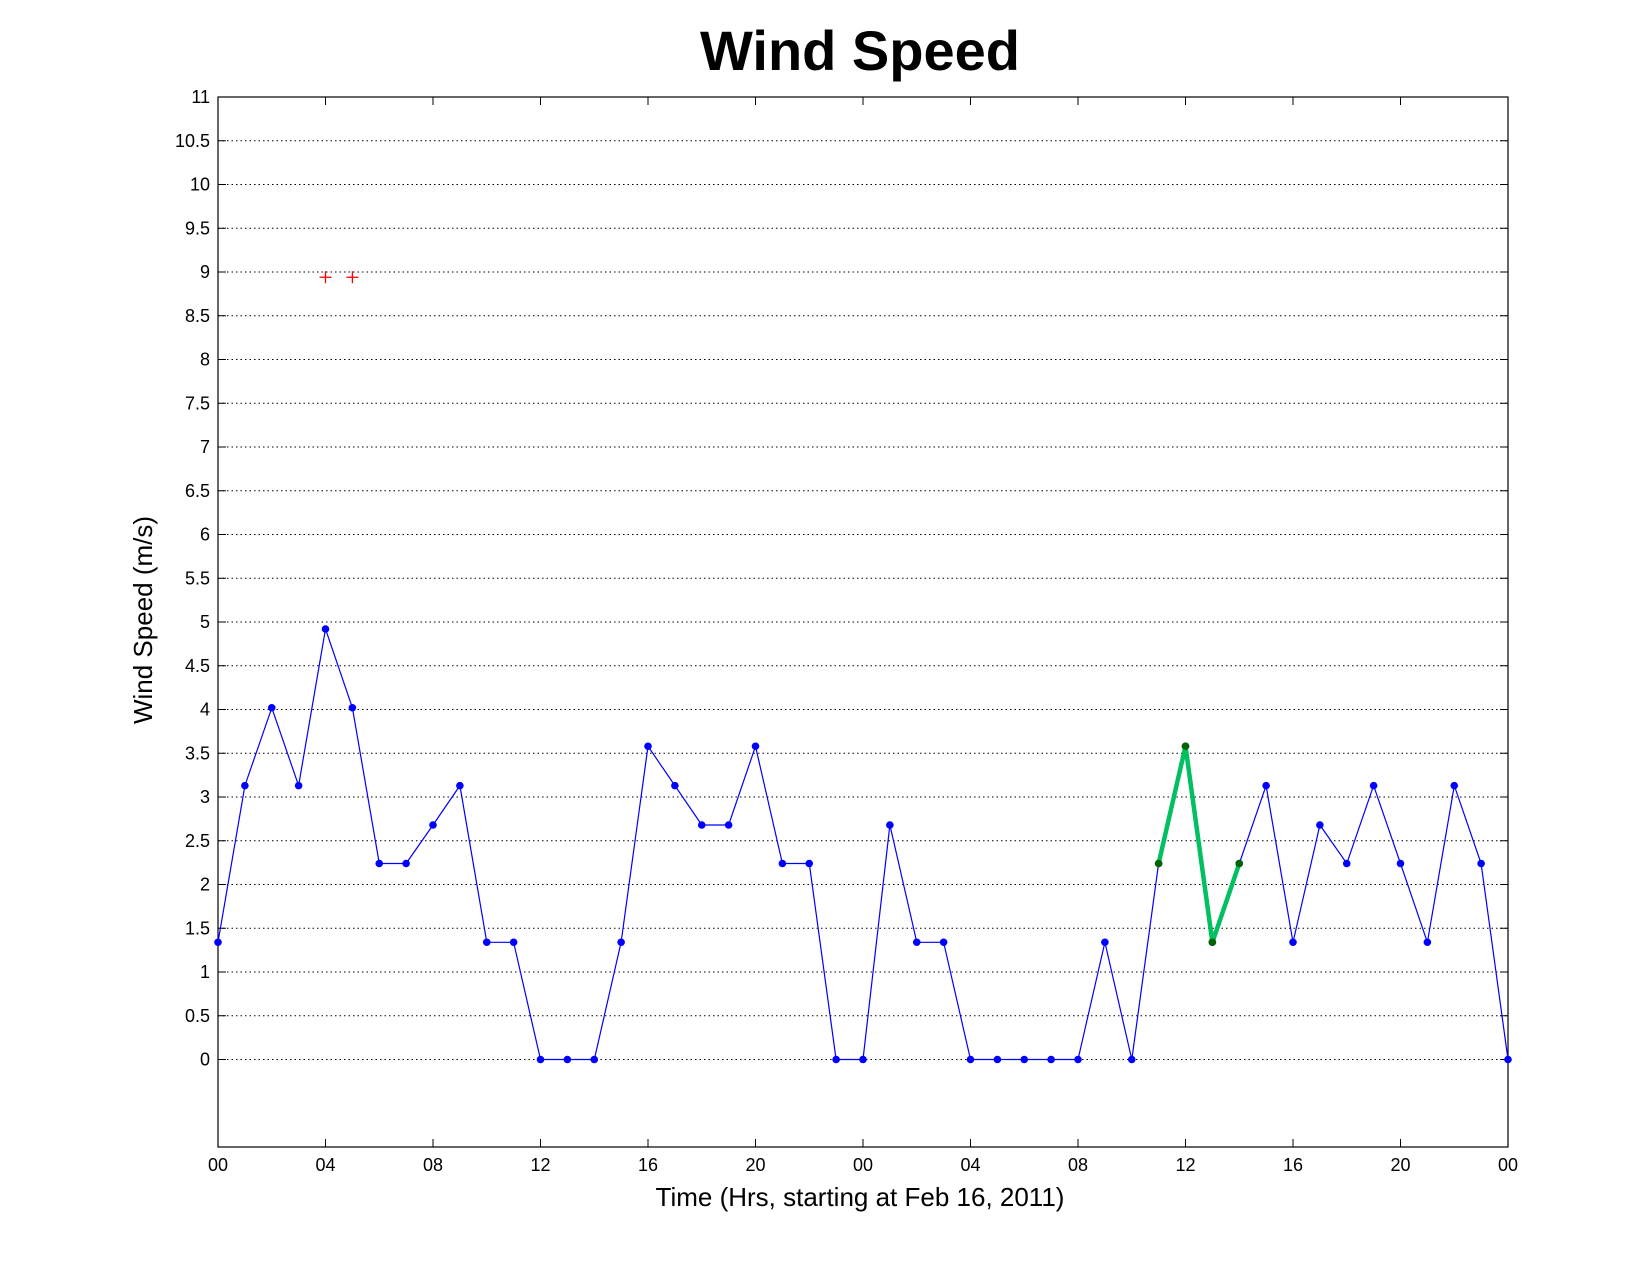  Describe the element at coordinates (197, 753) in the screenshot. I see `y-tick-label: 3.5` at that location.